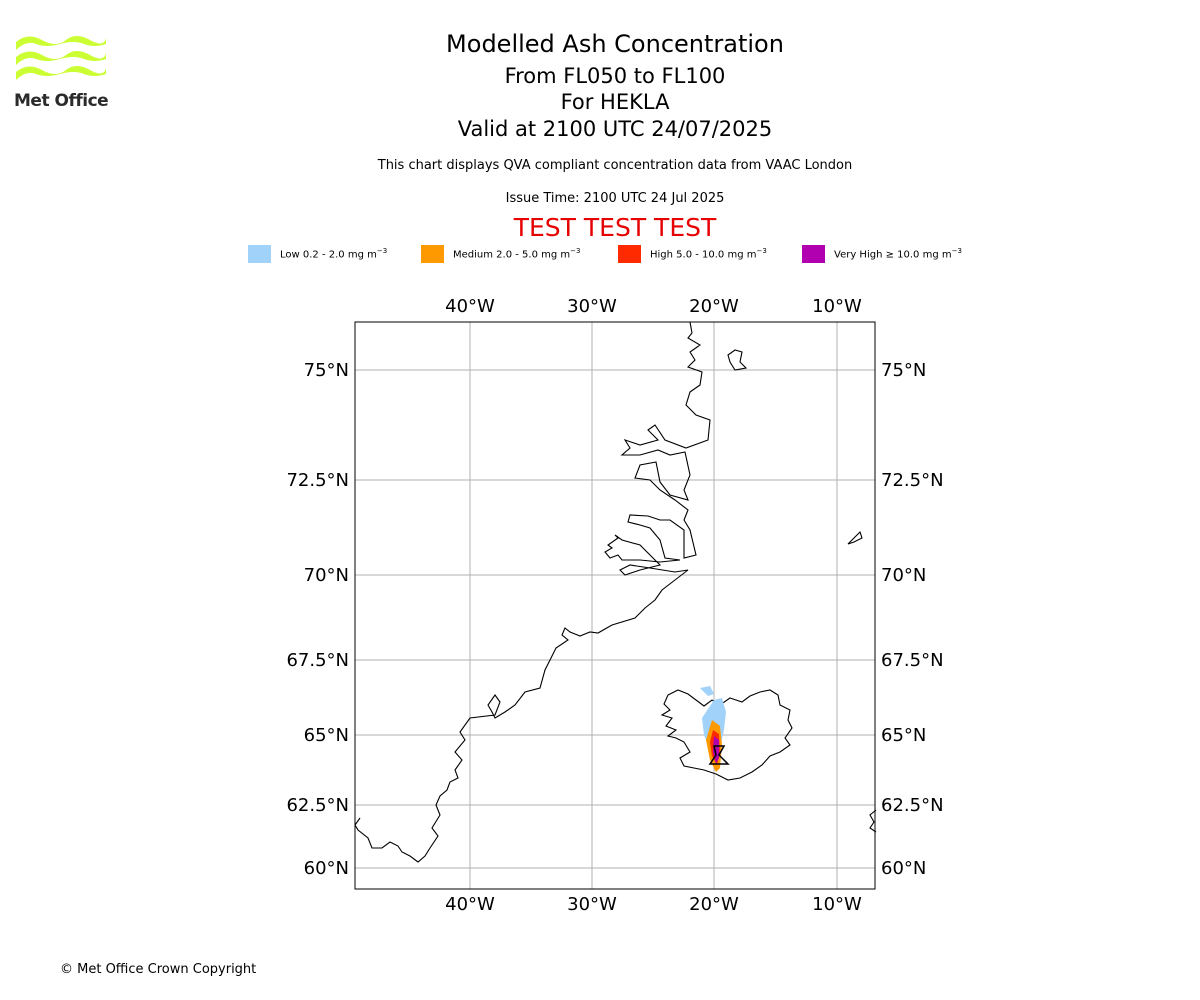 The image size is (1200, 1000). Describe the element at coordinates (61, 101) in the screenshot. I see `met-office-logo-text: Met Office` at that location.